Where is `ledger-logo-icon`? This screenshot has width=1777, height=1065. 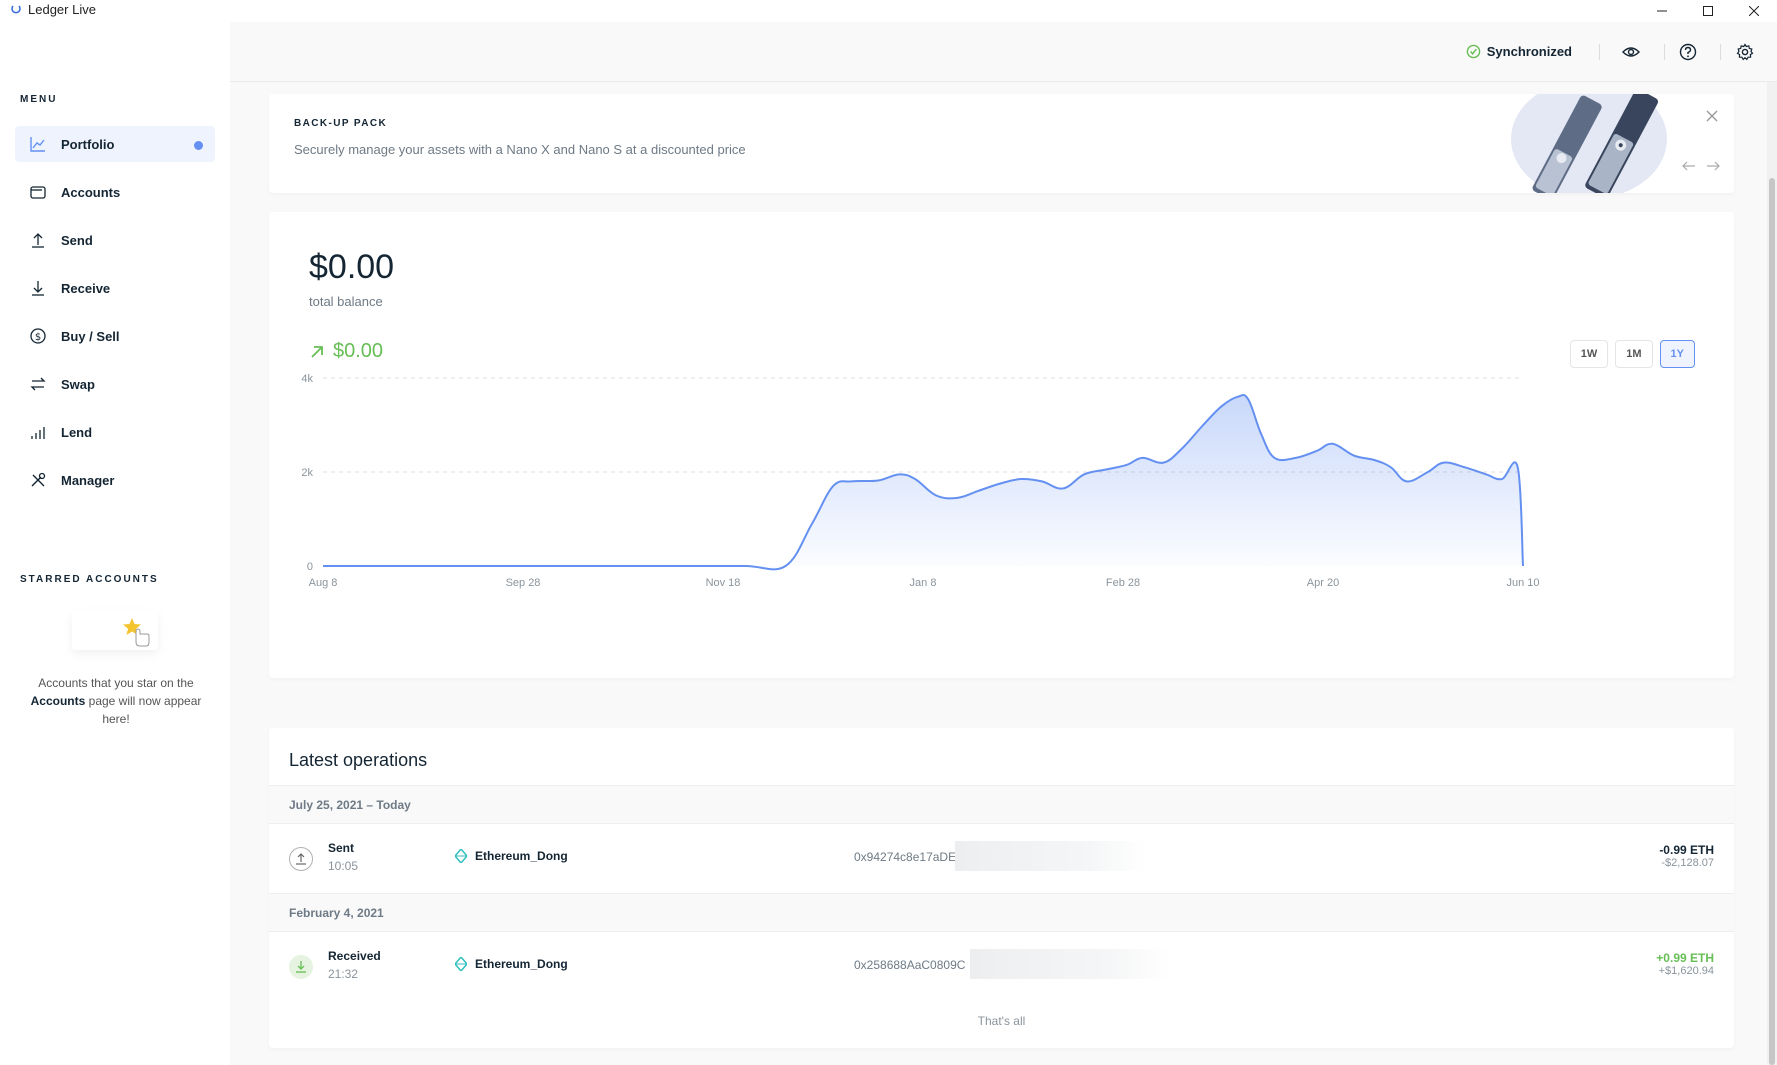
ledger-logo-icon is located at coordinates (16, 8).